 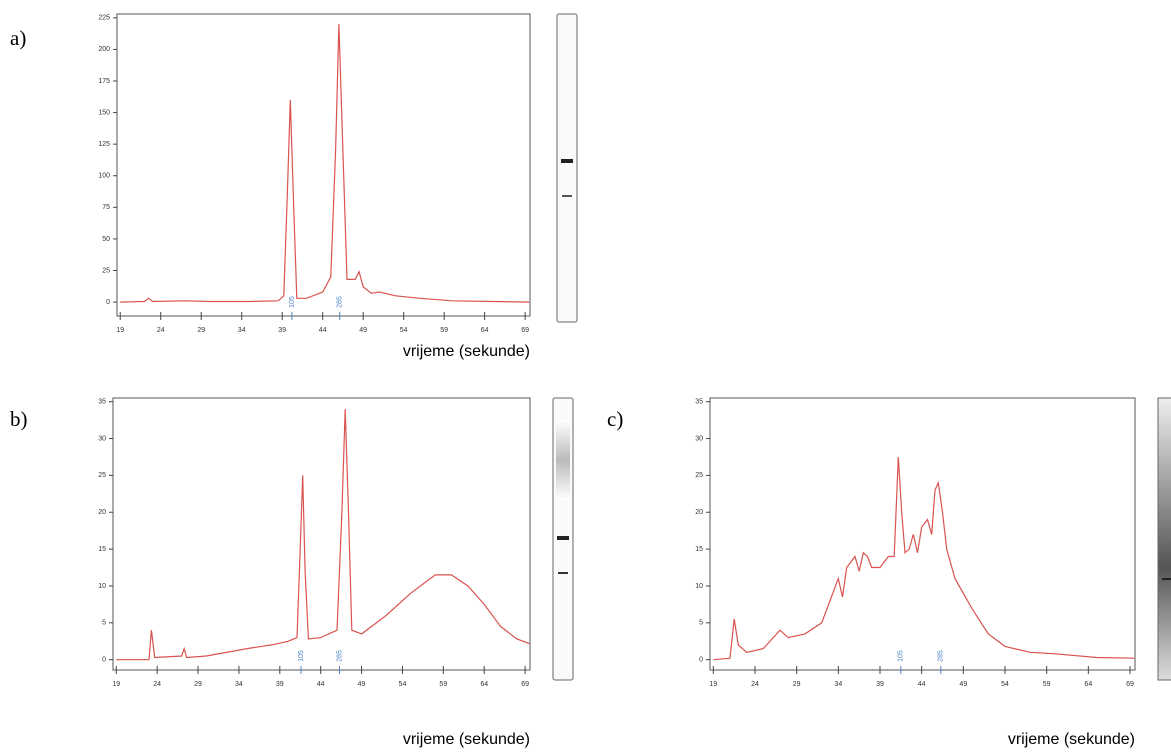 I want to click on y-tick-label: 100, so click(x=104, y=176).